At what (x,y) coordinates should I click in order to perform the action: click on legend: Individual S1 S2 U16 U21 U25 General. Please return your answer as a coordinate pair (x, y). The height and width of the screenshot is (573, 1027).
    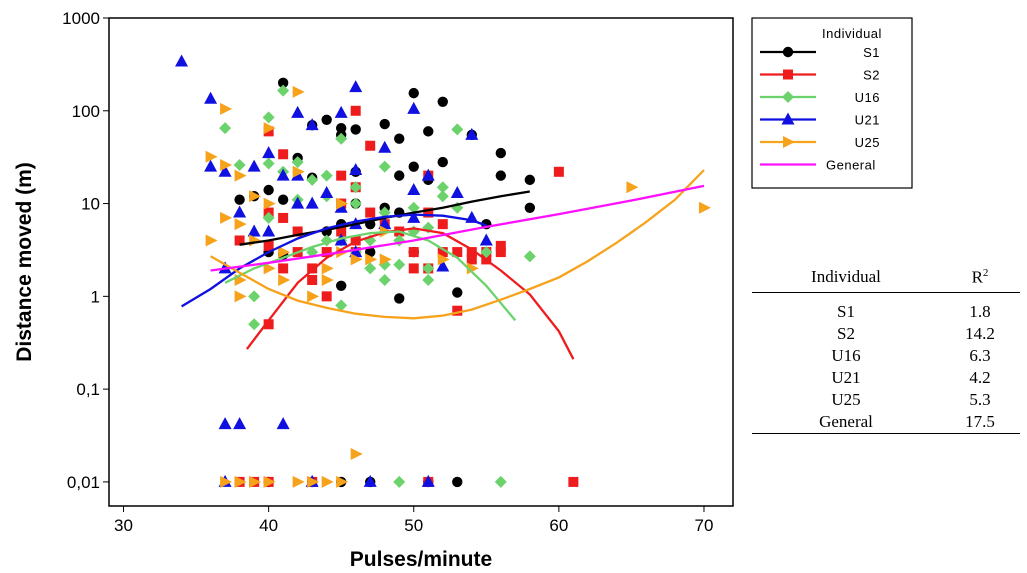
    Looking at the image, I should click on (832, 103).